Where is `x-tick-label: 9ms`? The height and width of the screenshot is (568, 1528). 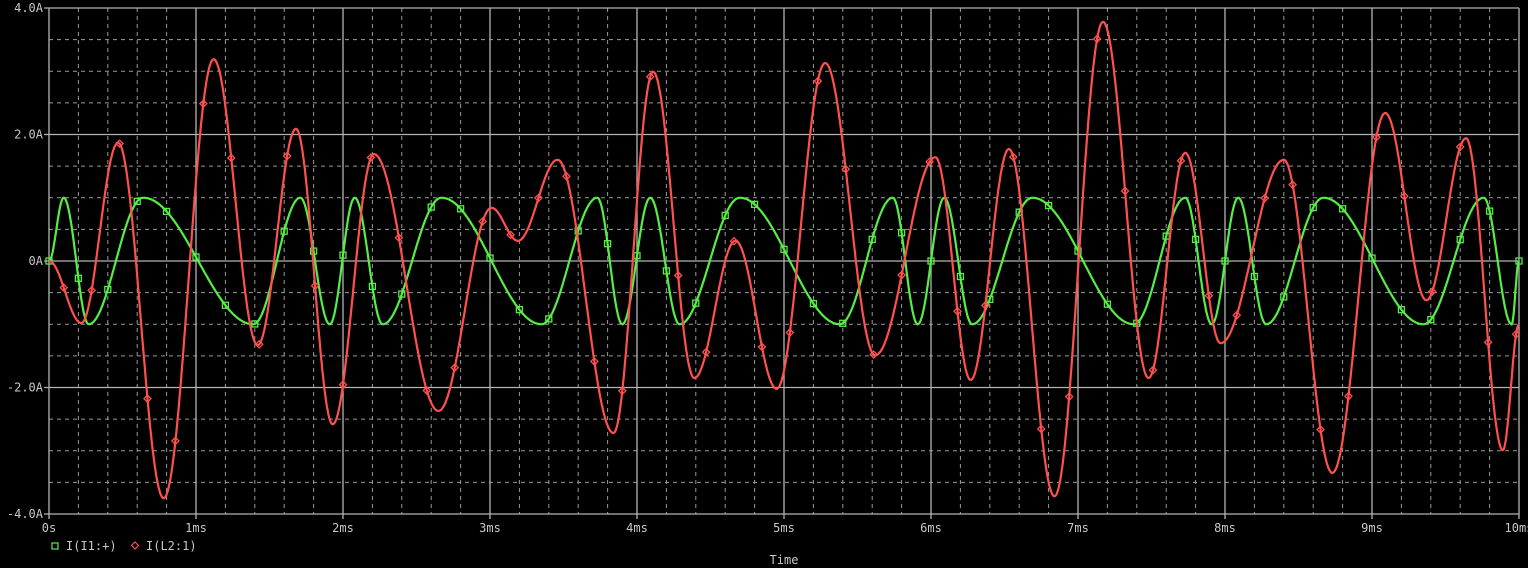 x-tick-label: 9ms is located at coordinates (1372, 528).